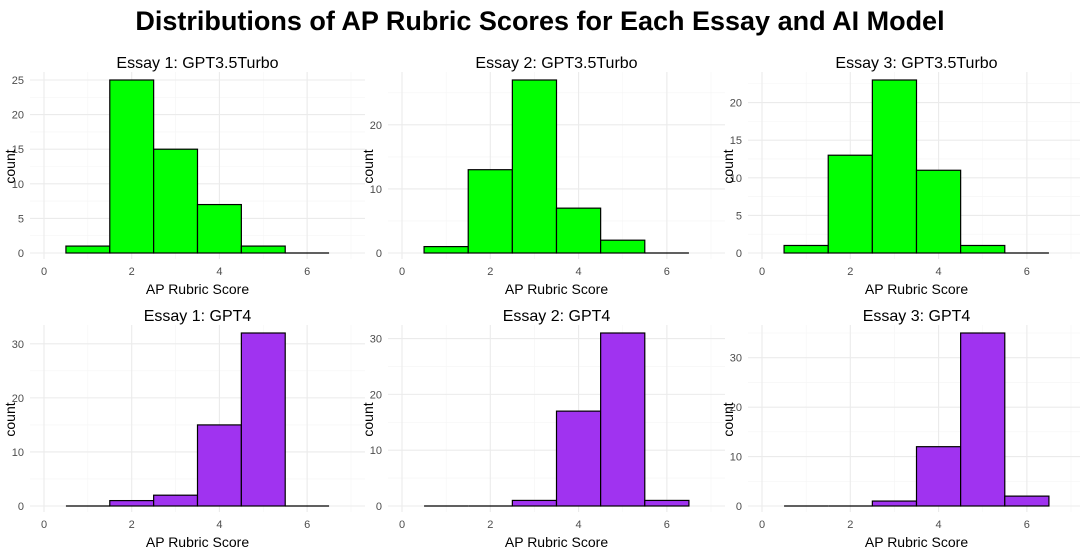 The height and width of the screenshot is (556, 1080). What do you see at coordinates (198, 316) in the screenshot?
I see `panel-title: Essay 1: GPT4` at bounding box center [198, 316].